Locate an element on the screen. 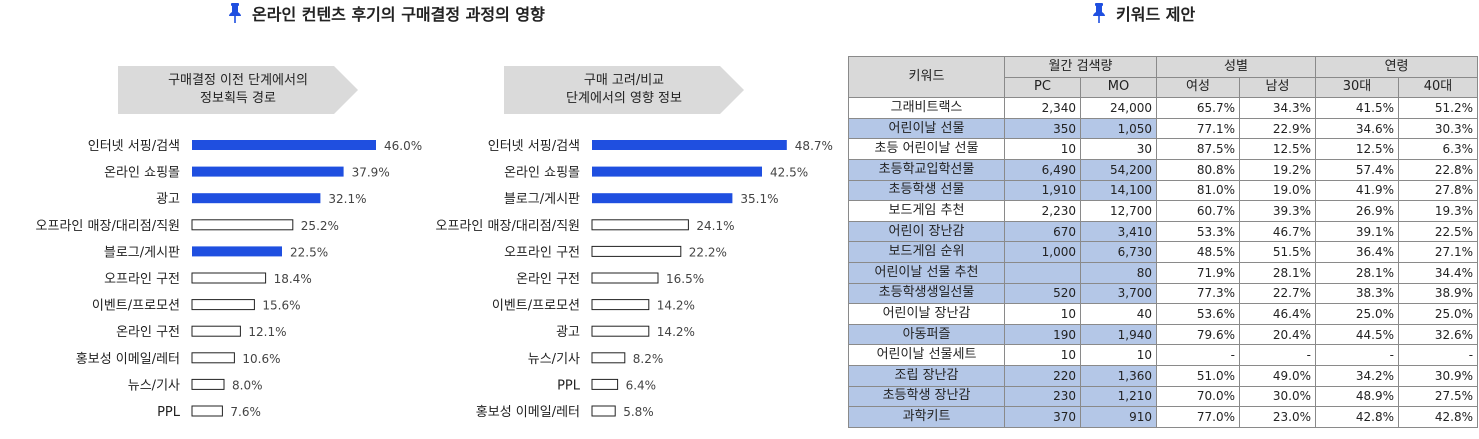 The image size is (1479, 439). age40-ratio-cell: 32.6% is located at coordinates (1438, 334).